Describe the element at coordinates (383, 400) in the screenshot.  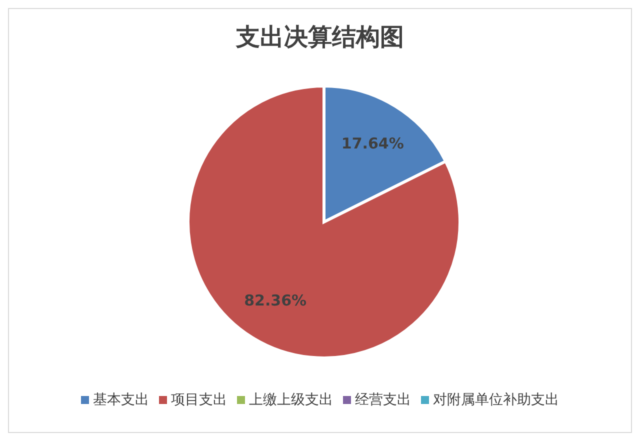
I see `legend-label: 经营支出` at that location.